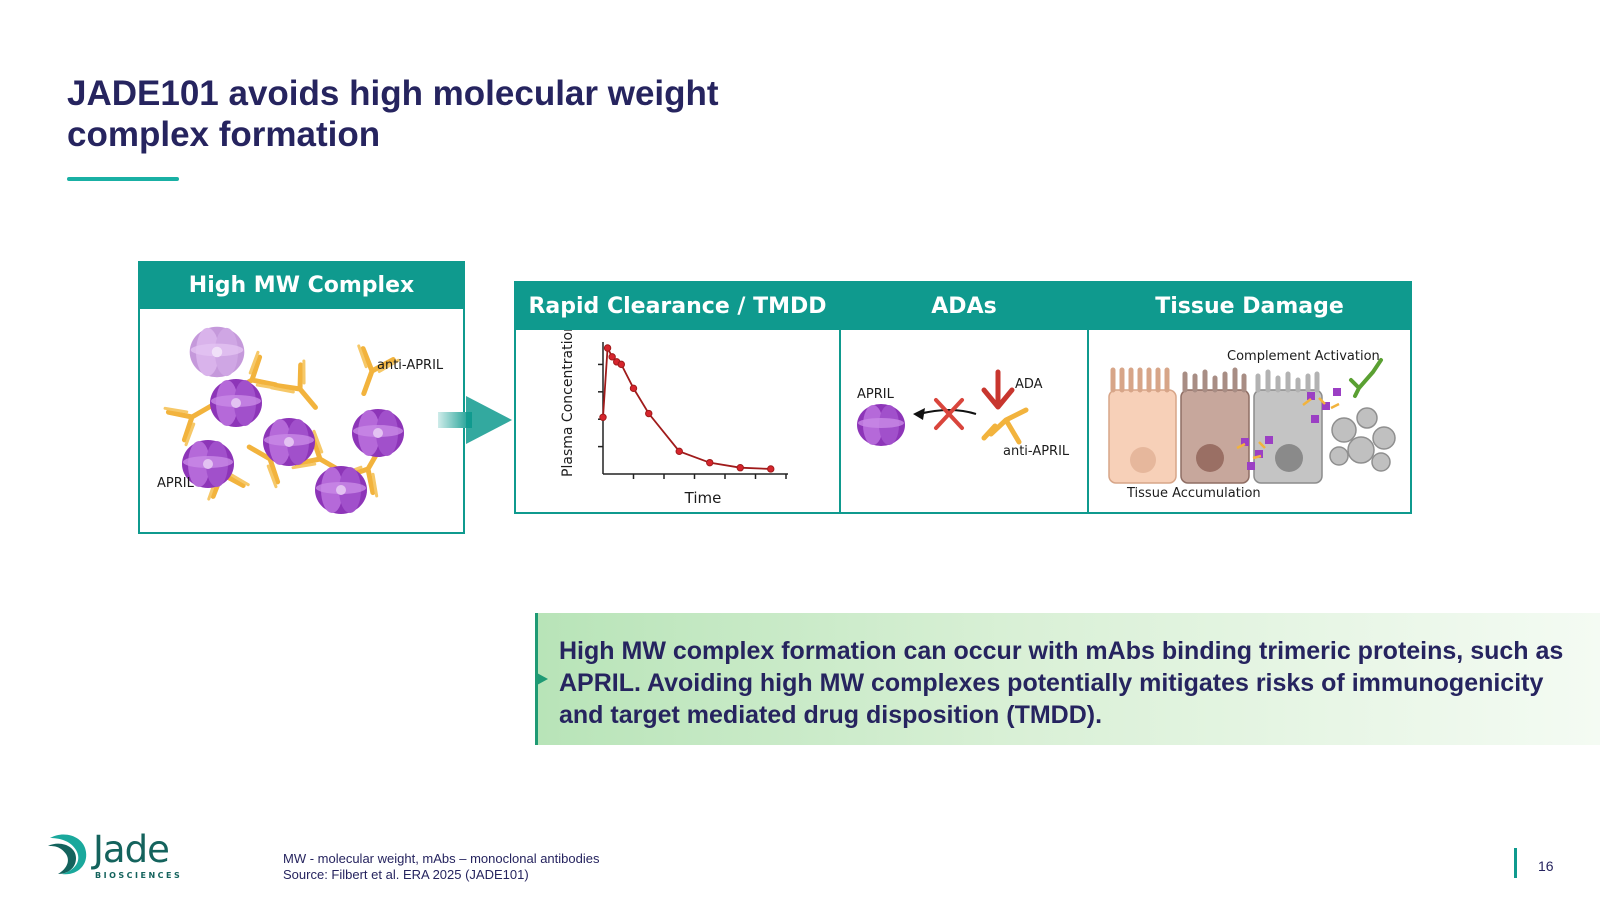  What do you see at coordinates (1194, 493) in the screenshot?
I see `label-tissue-accumulation: Tissue Accumulation` at bounding box center [1194, 493].